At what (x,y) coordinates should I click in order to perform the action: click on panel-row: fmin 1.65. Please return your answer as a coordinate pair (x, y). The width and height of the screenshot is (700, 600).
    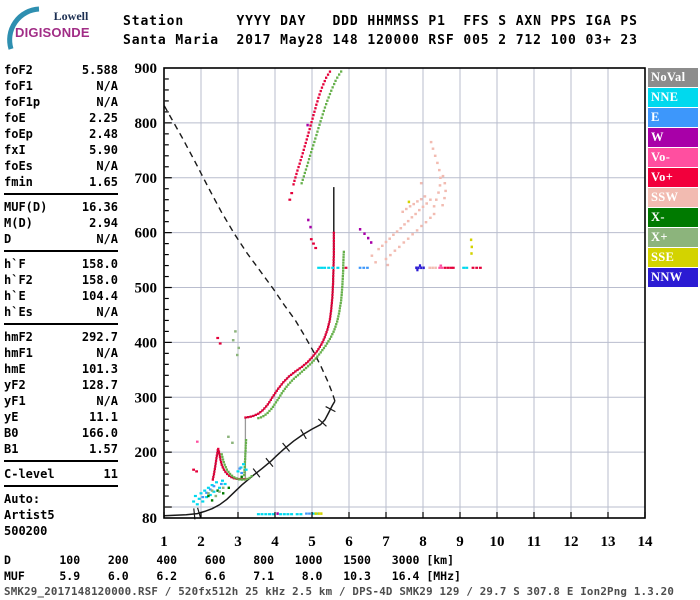
    Looking at the image, I should click on (61, 182).